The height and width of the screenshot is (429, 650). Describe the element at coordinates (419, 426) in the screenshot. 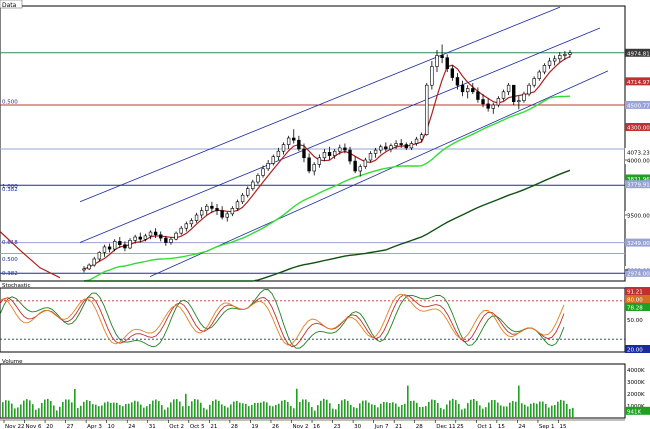

I see `x-tick-label: 28` at that location.